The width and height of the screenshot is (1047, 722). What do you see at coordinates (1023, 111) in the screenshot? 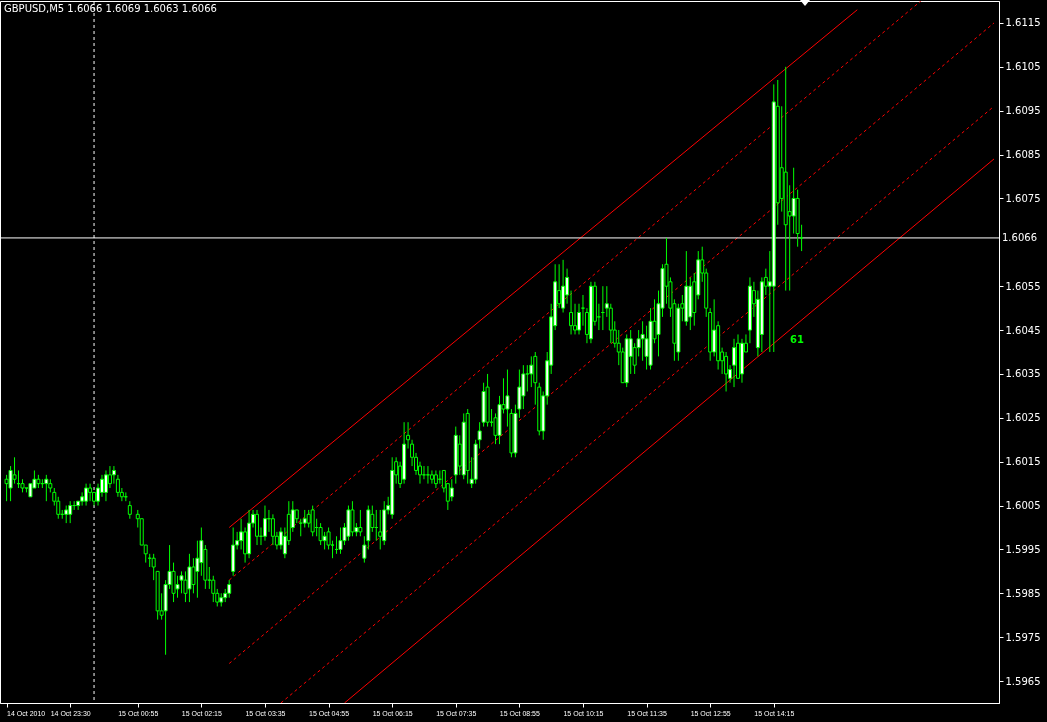
I see `y-tick-label: 1.6095` at bounding box center [1023, 111].